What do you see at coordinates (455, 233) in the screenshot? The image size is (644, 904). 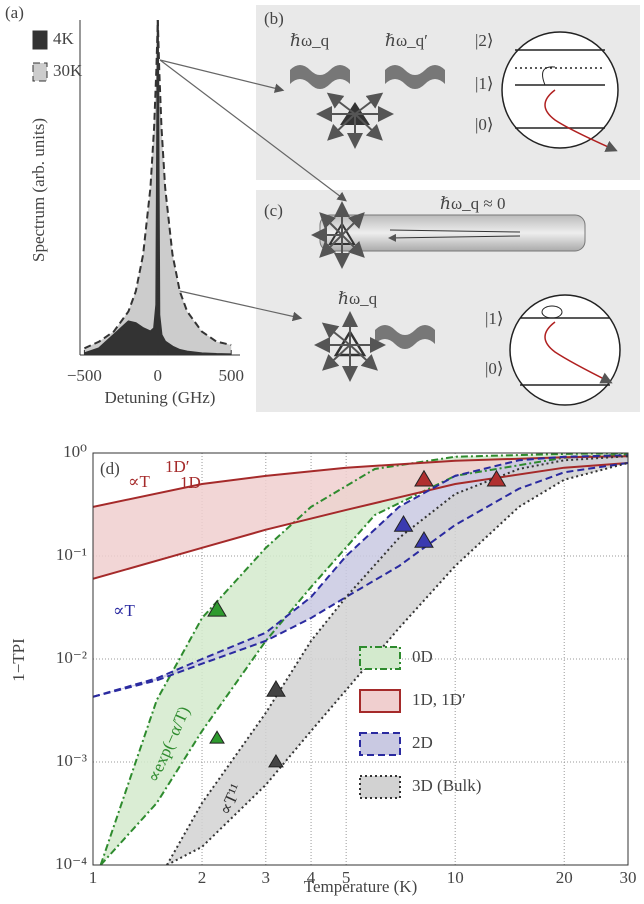 I see `guided-mode` at bounding box center [455, 233].